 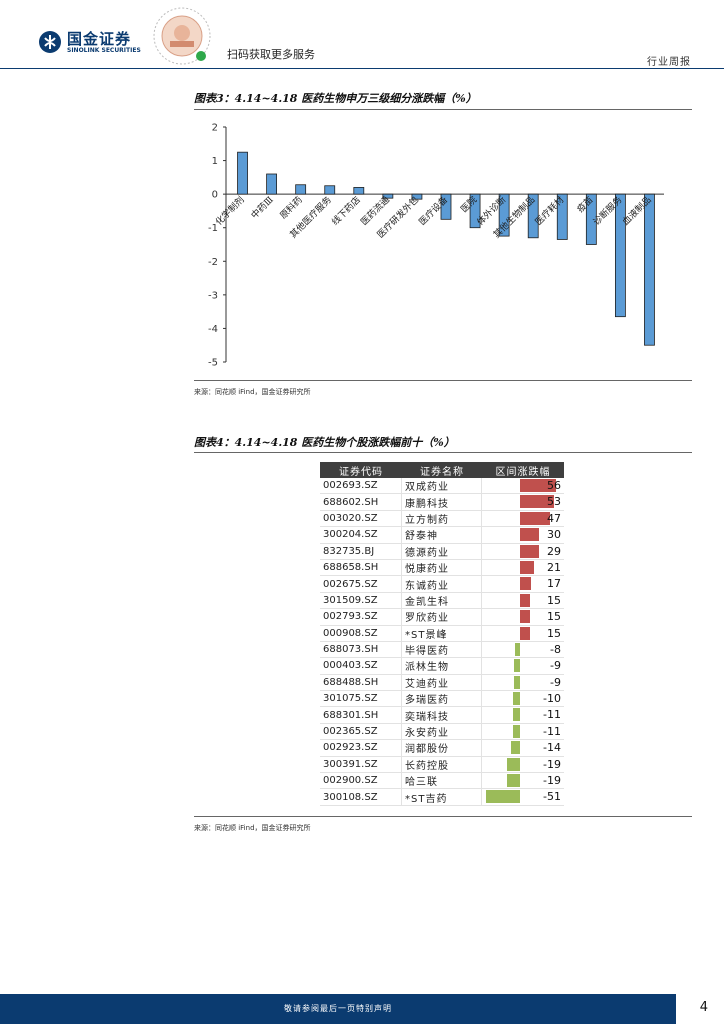 I want to click on cell-code: 003020.SZ, so click(x=361, y=518).